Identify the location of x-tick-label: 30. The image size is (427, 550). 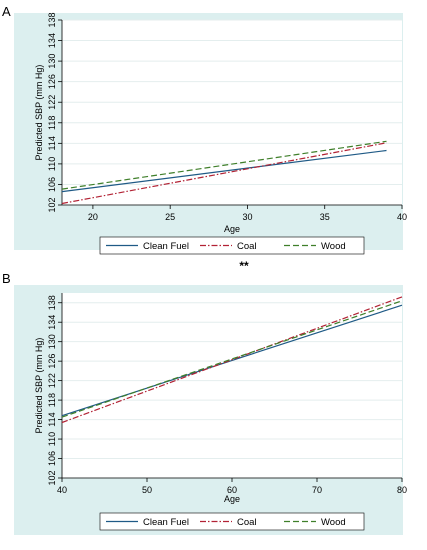
(247, 217).